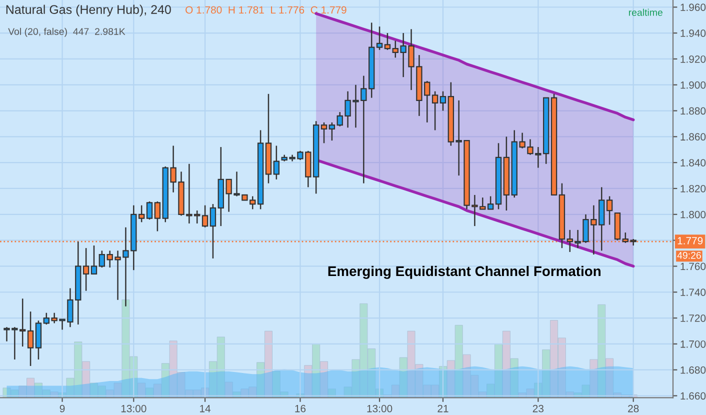  Describe the element at coordinates (300, 408) in the screenshot. I see `x-tick-label: 16` at that location.